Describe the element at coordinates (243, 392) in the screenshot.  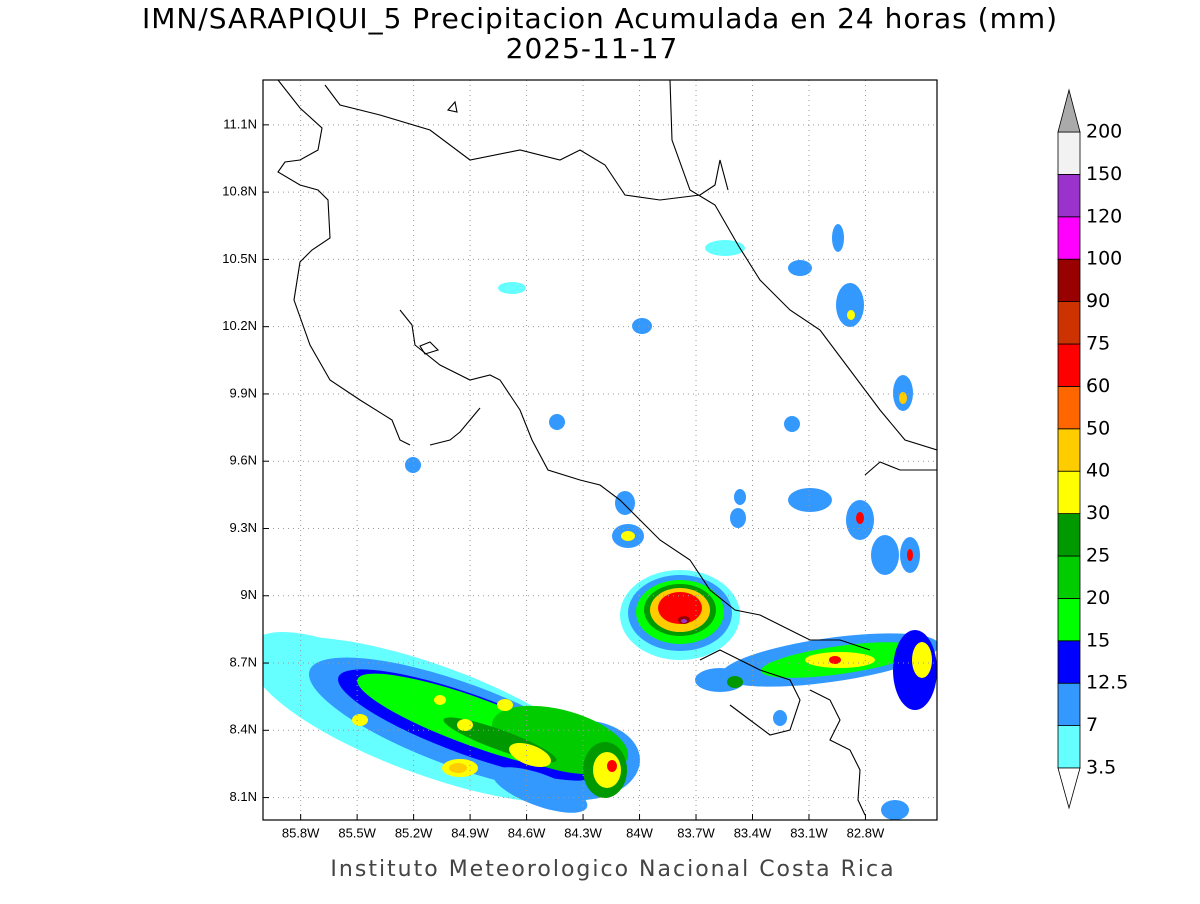
I see `y-tick-label: 9.9N` at that location.